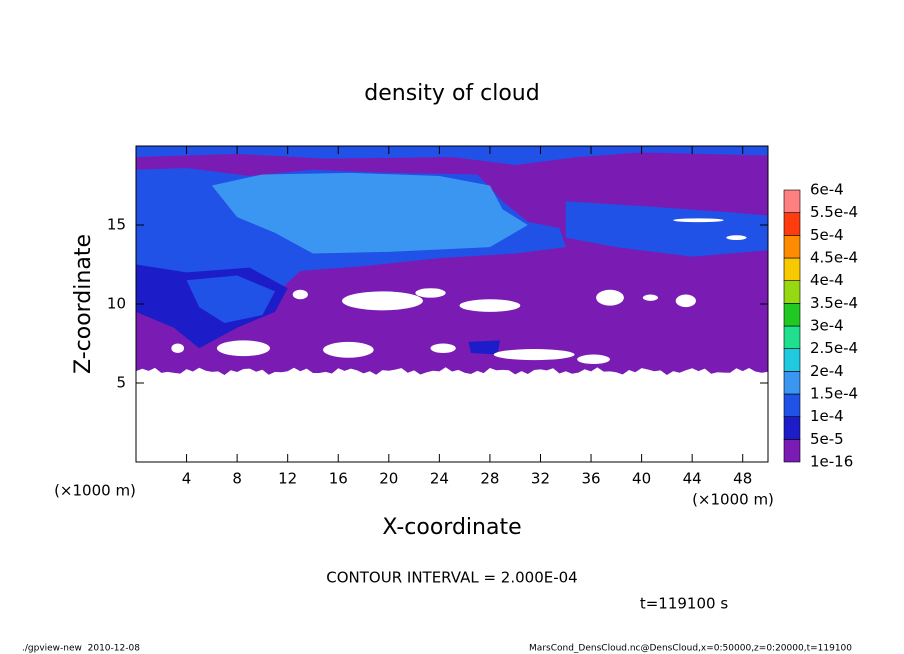 This screenshot has height=654, width=904. What do you see at coordinates (827, 280) in the screenshot?
I see `colorbar-label: 4e-4` at bounding box center [827, 280].